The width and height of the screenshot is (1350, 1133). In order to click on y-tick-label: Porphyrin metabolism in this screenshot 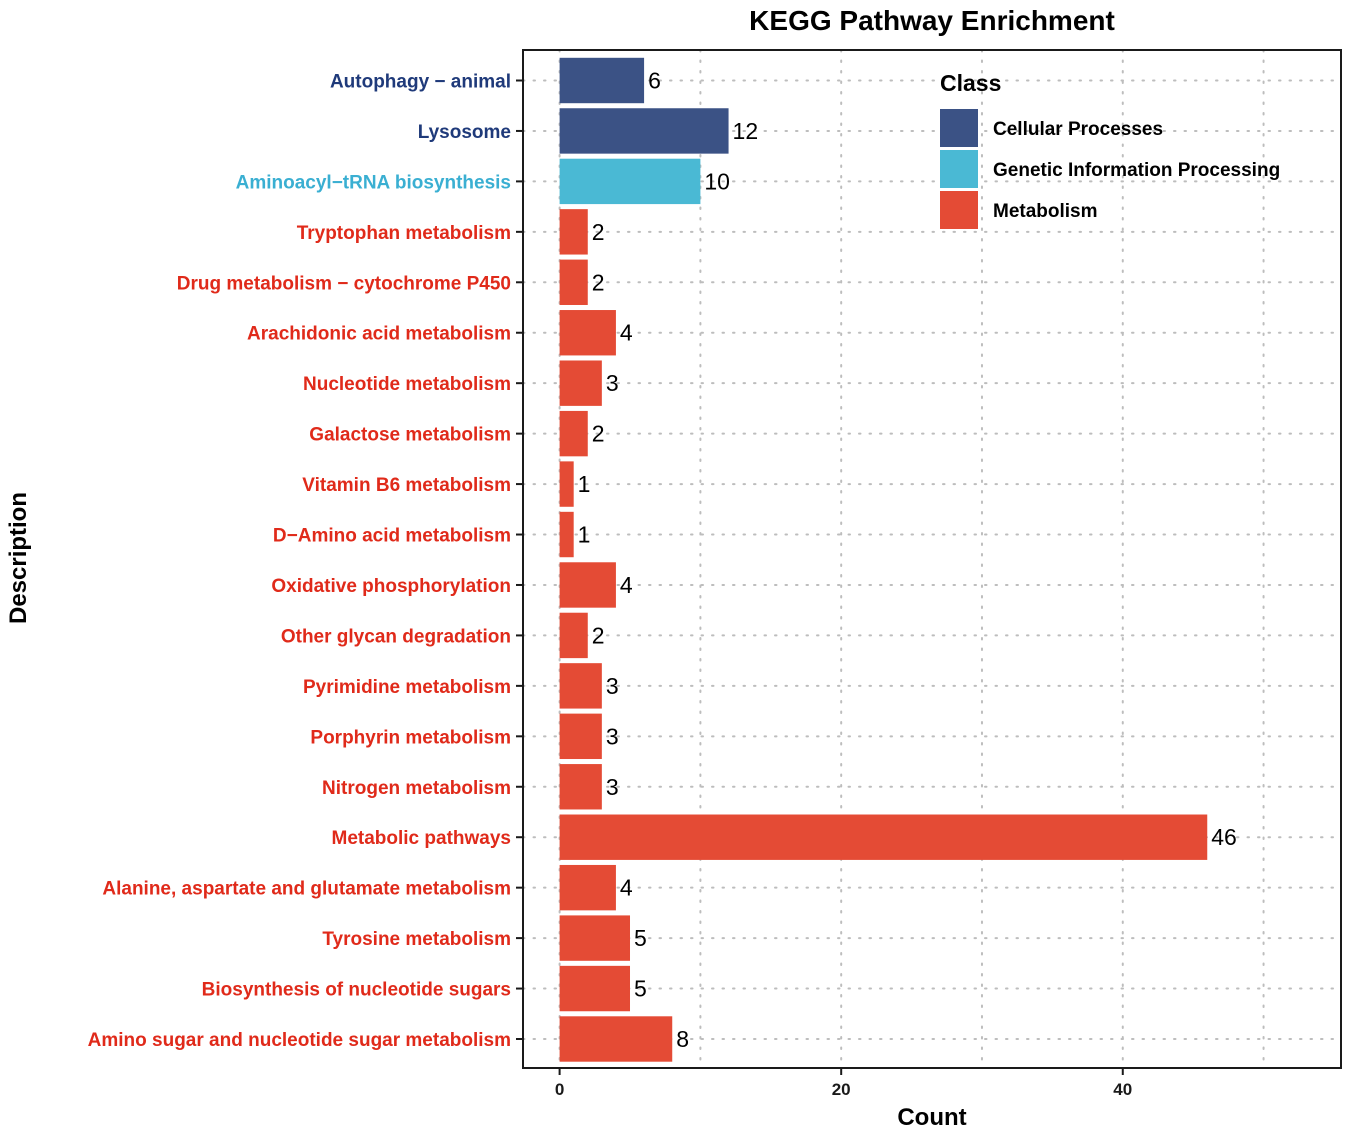, I will do `click(410, 737)`.